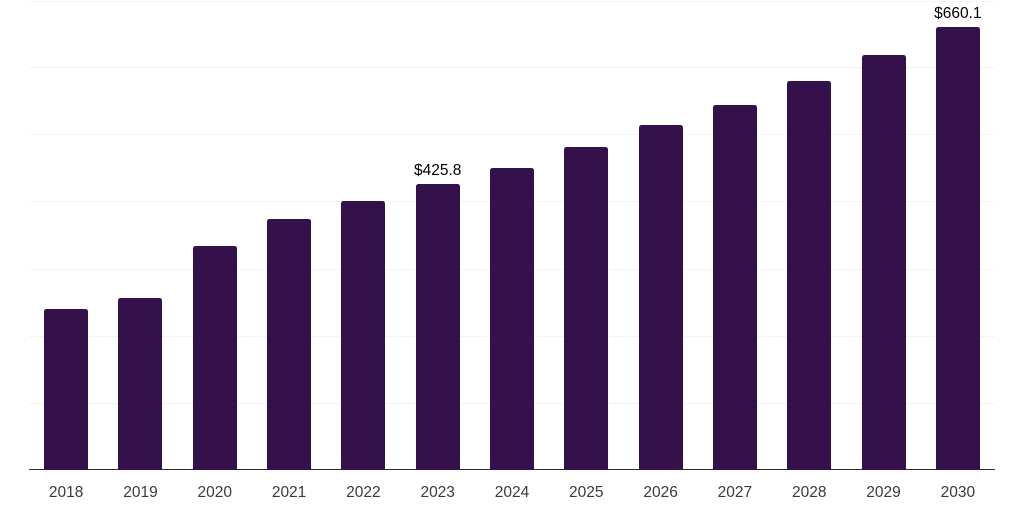  Describe the element at coordinates (363, 492) in the screenshot. I see `x-axis-label-2022: 2022` at that location.